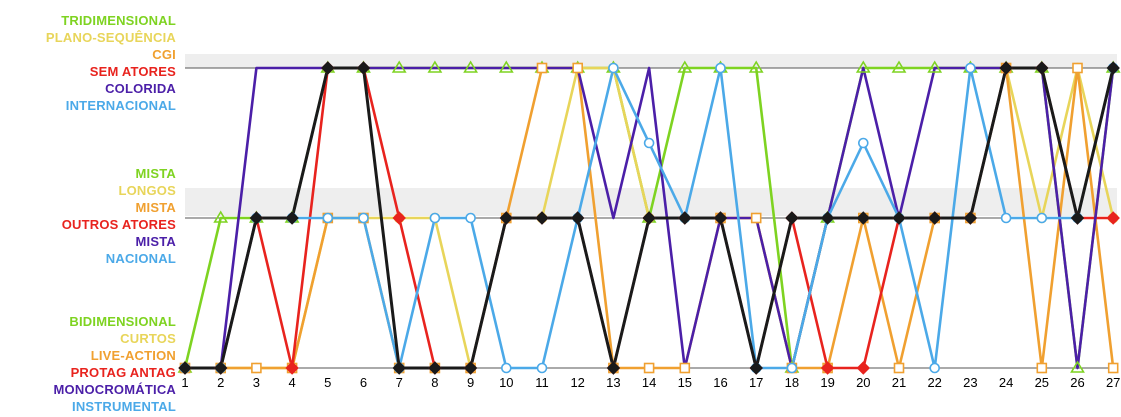  I want to click on x-tick-label: 14, so click(649, 382).